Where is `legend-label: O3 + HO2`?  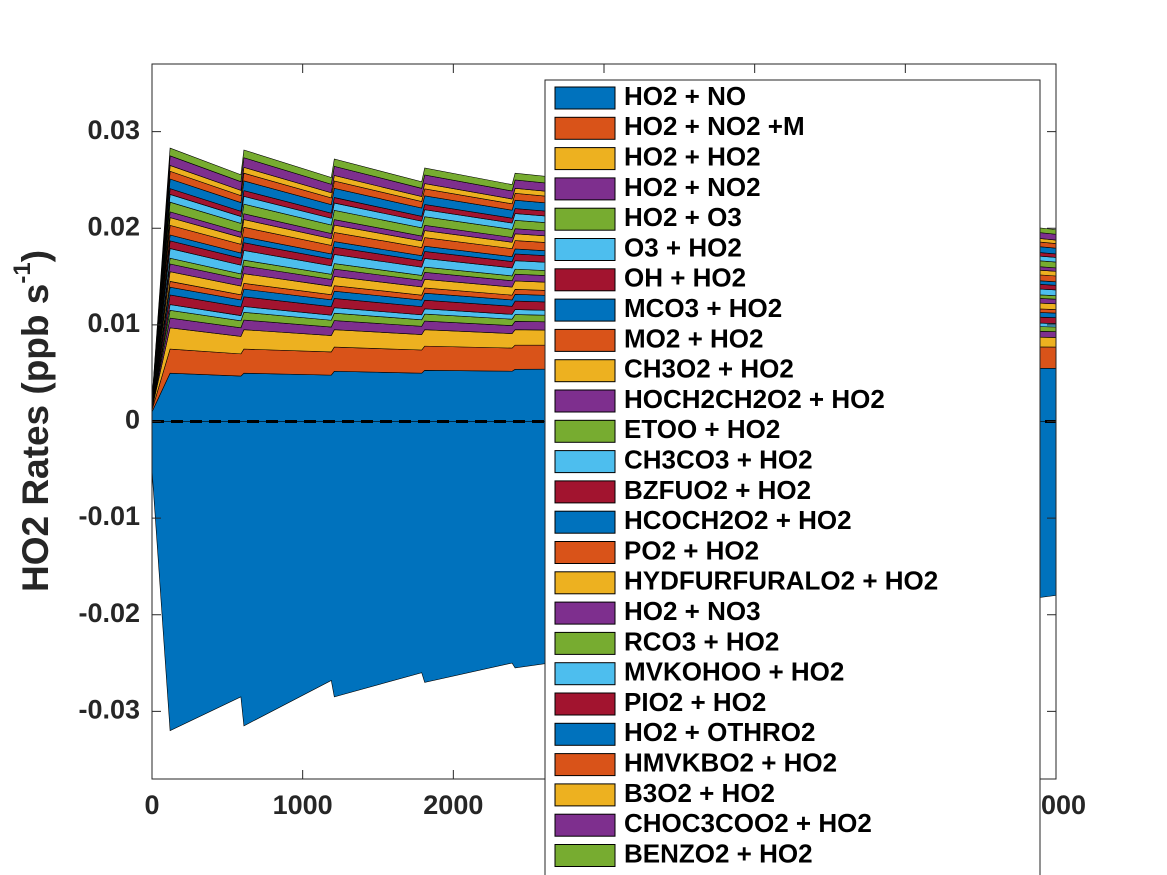 legend-label: O3 + HO2 is located at coordinates (683, 247).